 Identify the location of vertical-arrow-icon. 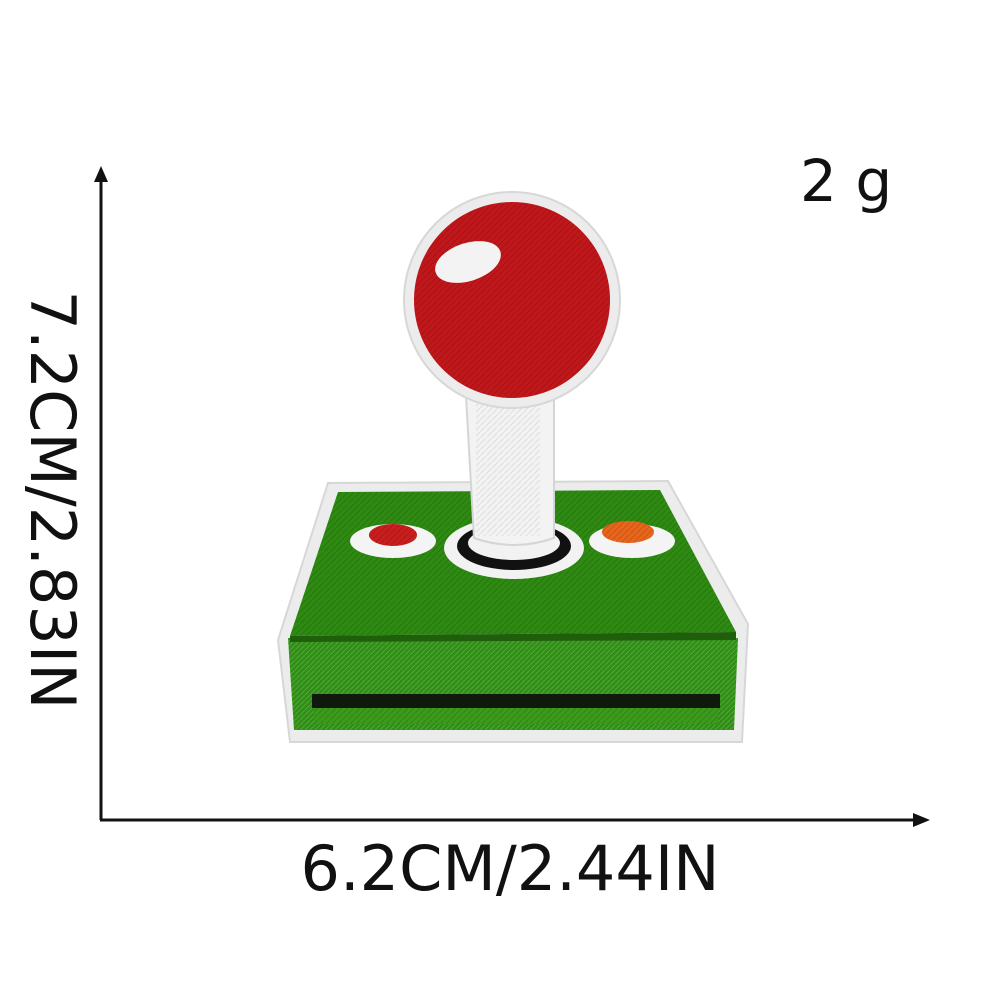
(101, 174).